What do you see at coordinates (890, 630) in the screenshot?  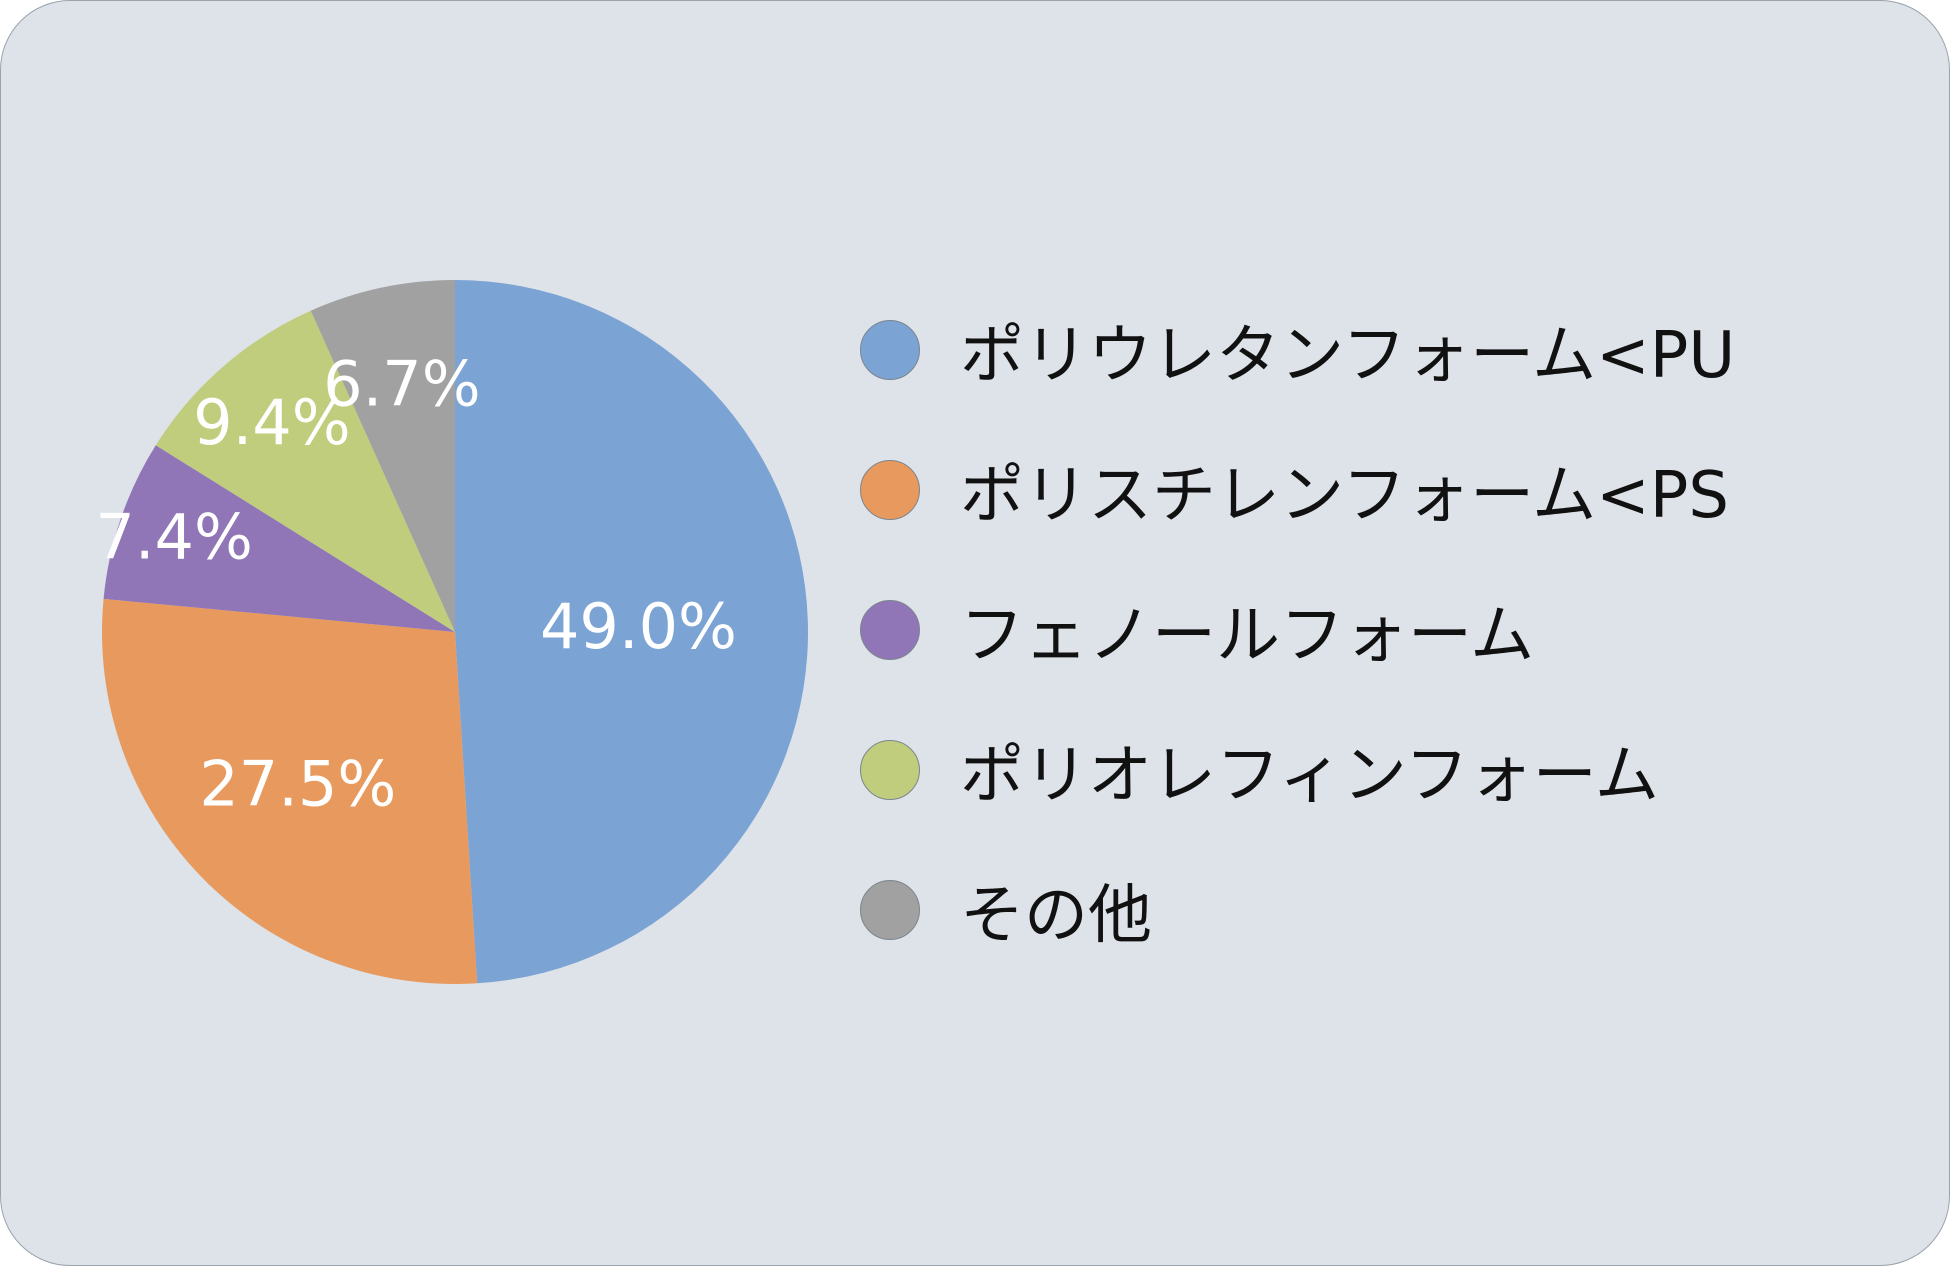 I see `legend-swatch-phenol` at bounding box center [890, 630].